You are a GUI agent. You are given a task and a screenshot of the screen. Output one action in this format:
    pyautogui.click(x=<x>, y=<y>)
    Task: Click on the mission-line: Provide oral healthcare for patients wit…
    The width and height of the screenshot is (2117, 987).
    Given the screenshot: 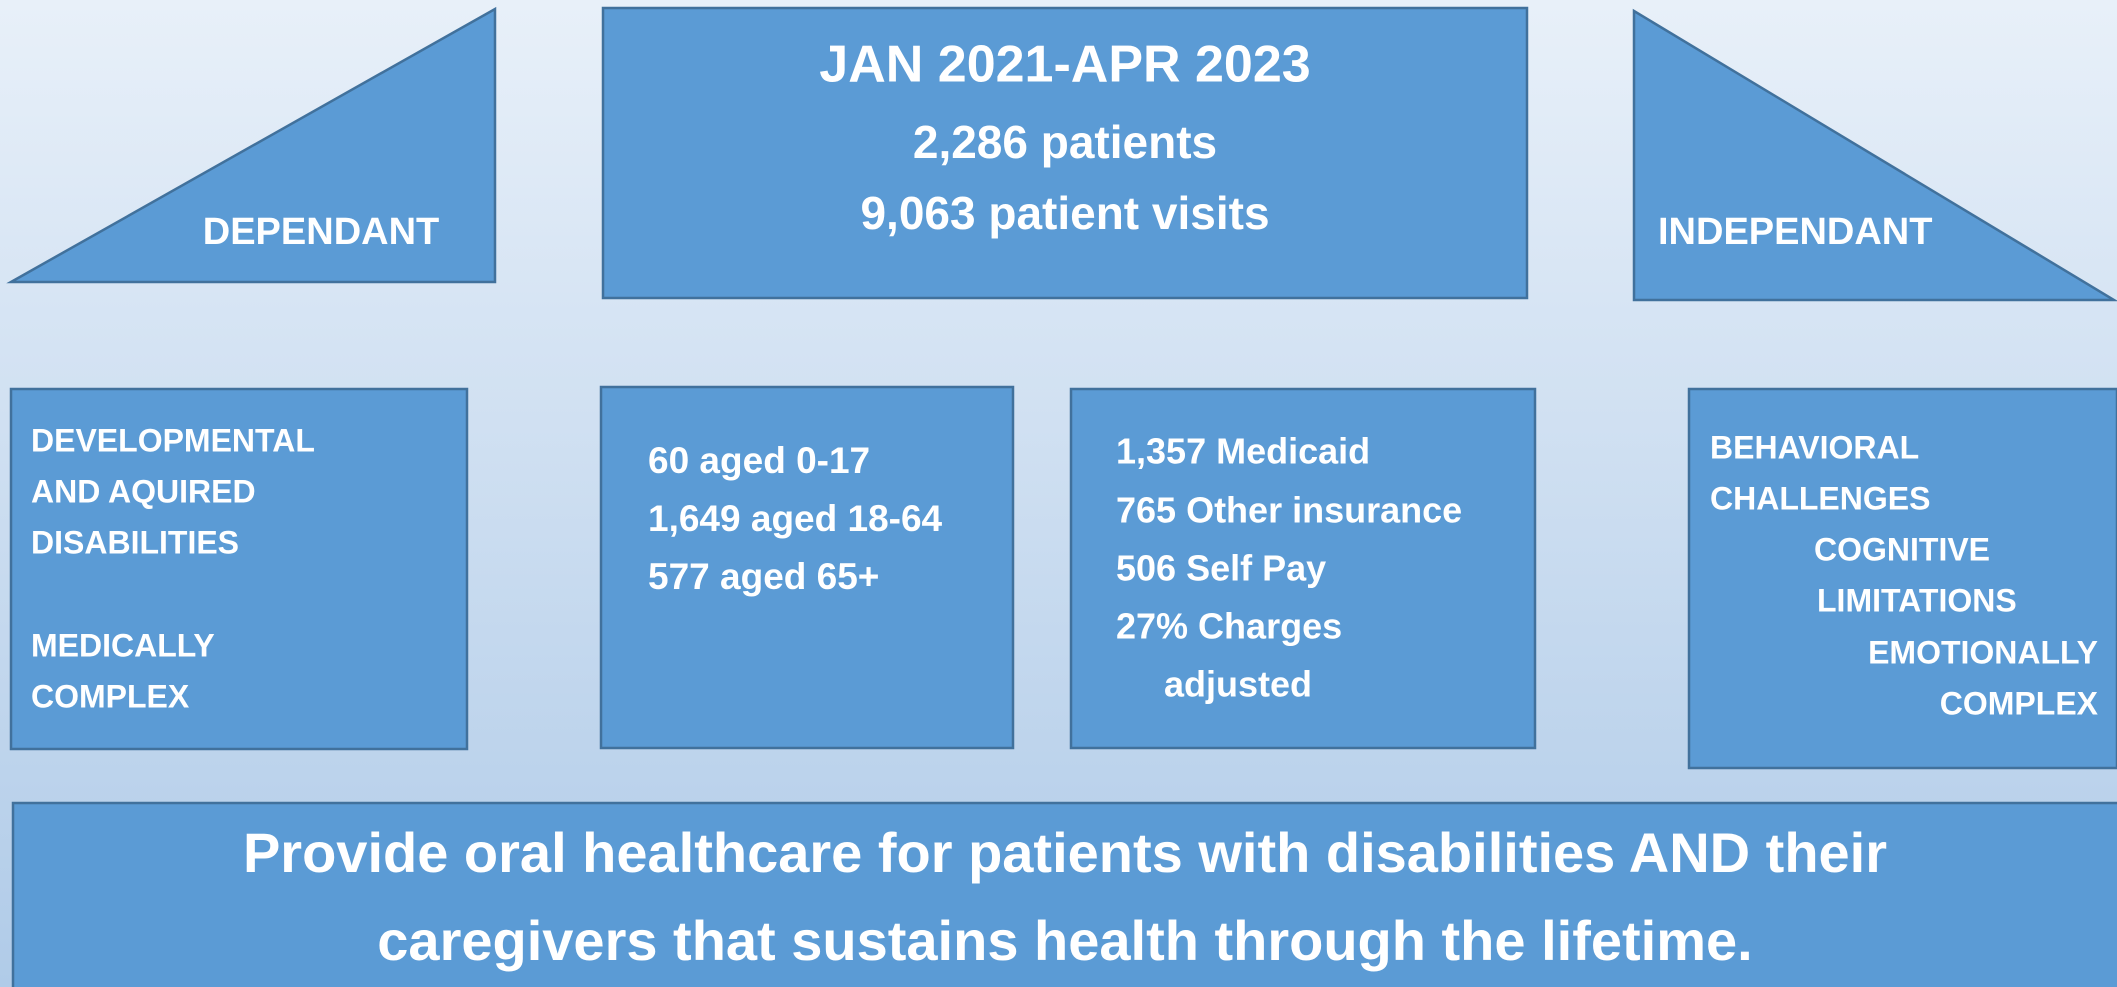 What is the action you would take?
    pyautogui.click(x=1065, y=852)
    